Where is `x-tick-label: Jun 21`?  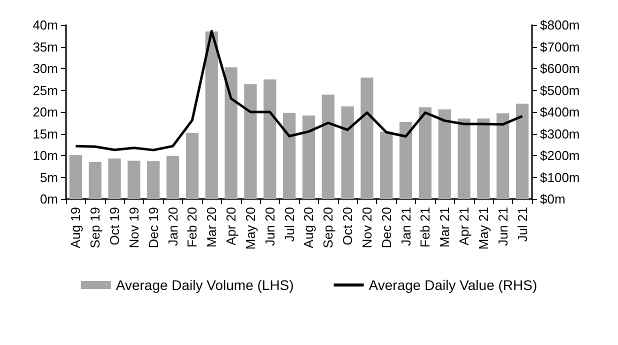 x-tick-label: Jun 21 is located at coordinates (502, 226).